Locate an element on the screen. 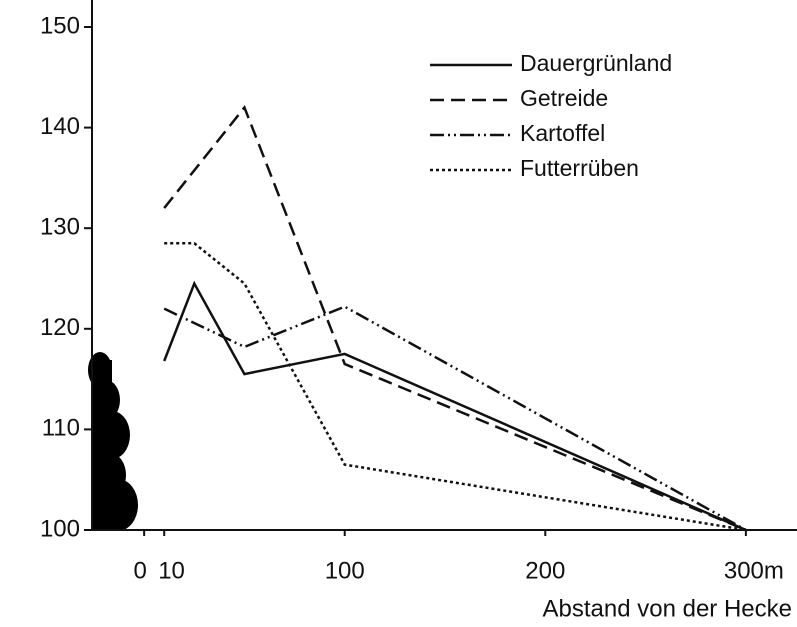 The image size is (797, 627). y-tick-label: 150 is located at coordinates (60, 25).